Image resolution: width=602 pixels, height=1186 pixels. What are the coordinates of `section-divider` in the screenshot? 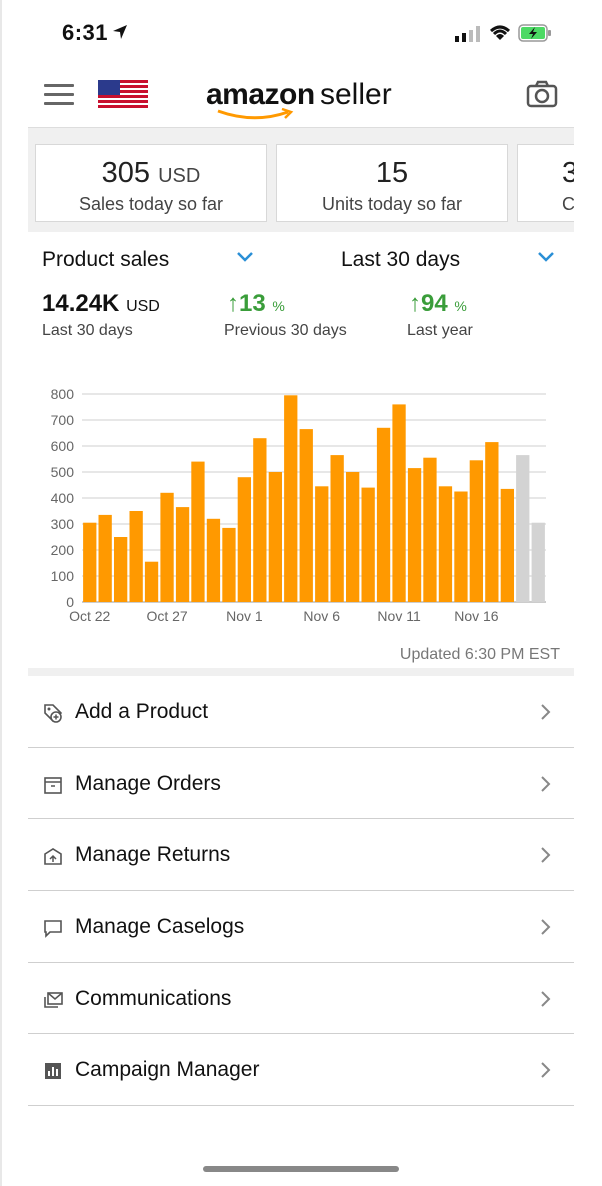 It's located at (301, 672).